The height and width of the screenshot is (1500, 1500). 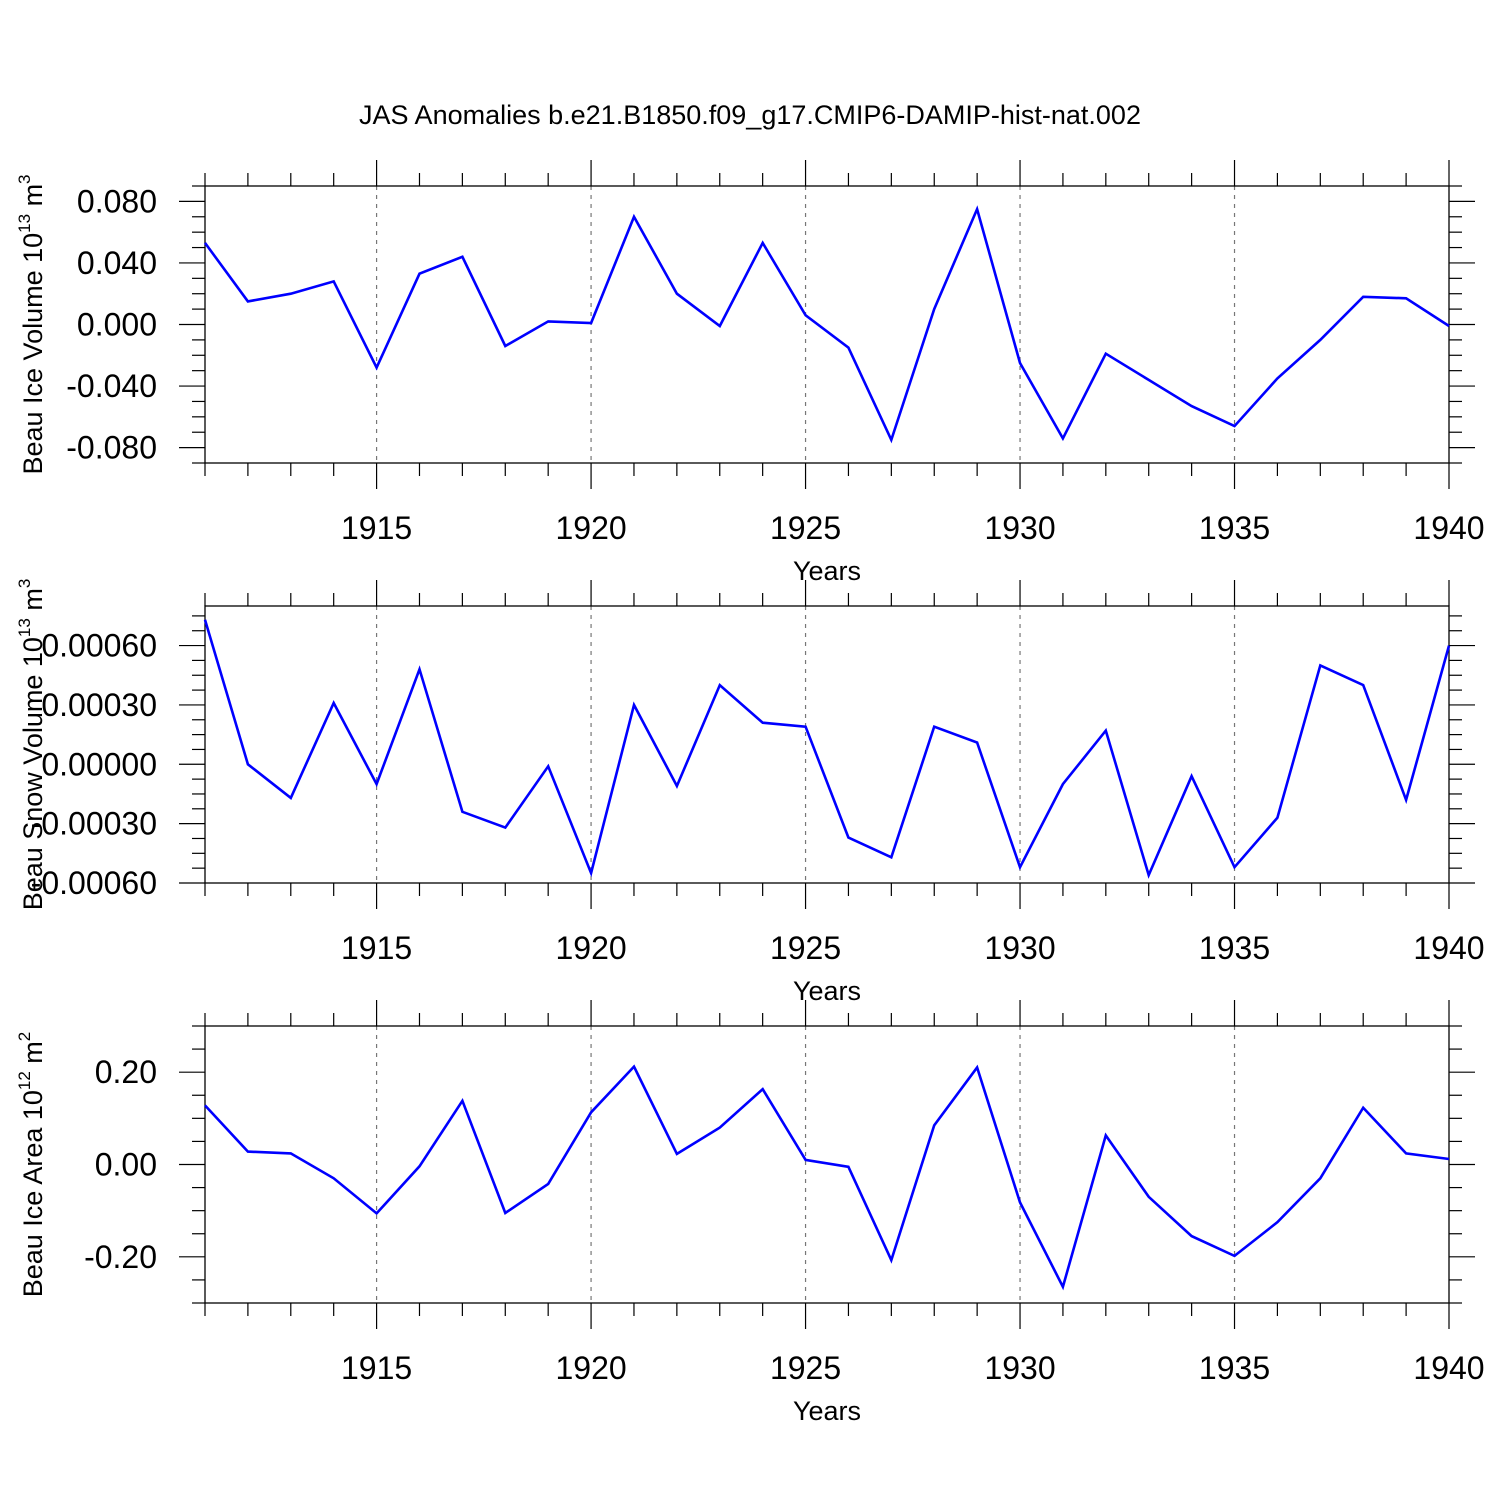 What do you see at coordinates (117, 263) in the screenshot?
I see `y-tick-label: 0.040` at bounding box center [117, 263].